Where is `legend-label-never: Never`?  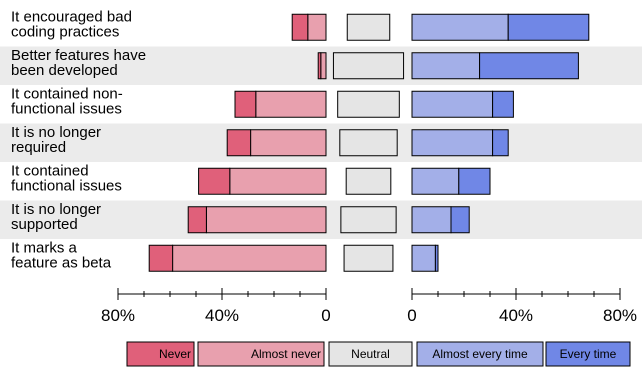
legend-label-never: Never is located at coordinates (175, 354).